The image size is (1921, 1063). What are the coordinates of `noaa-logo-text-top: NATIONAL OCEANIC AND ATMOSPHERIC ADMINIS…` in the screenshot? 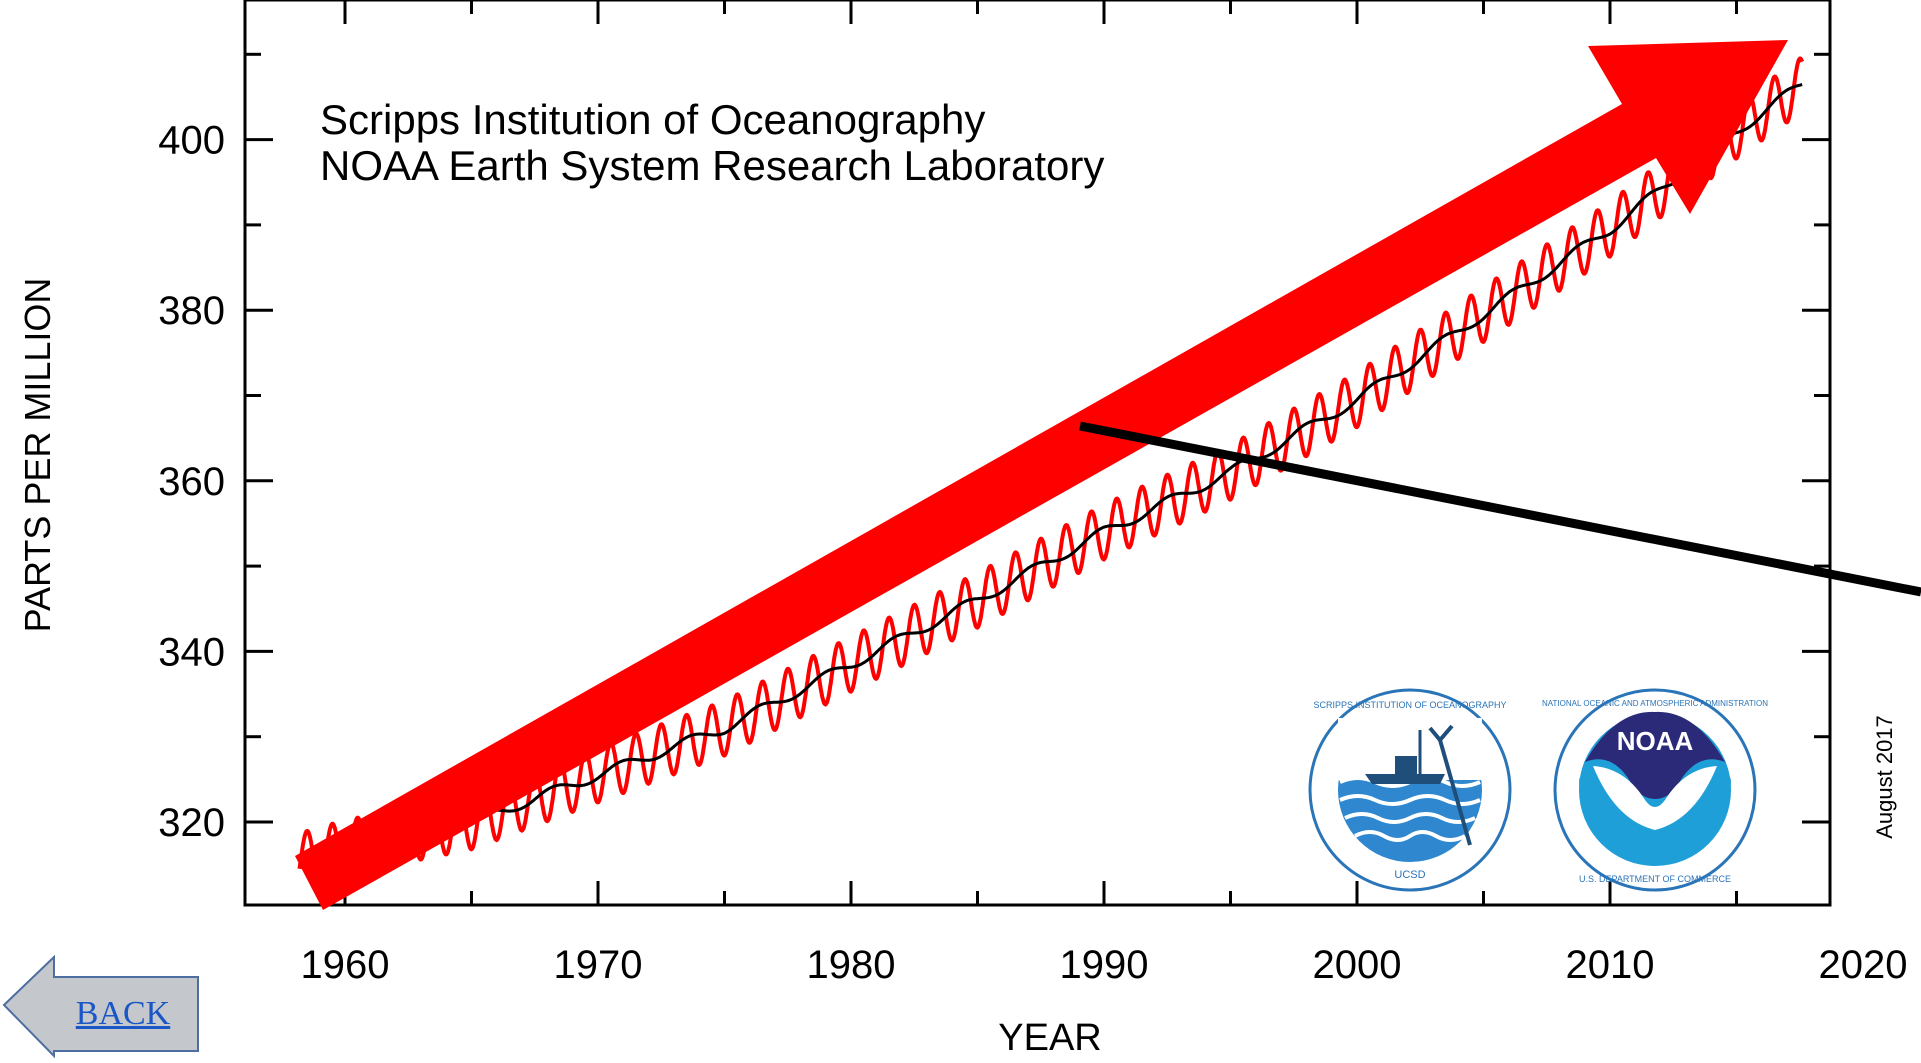 It's located at (1655, 703).